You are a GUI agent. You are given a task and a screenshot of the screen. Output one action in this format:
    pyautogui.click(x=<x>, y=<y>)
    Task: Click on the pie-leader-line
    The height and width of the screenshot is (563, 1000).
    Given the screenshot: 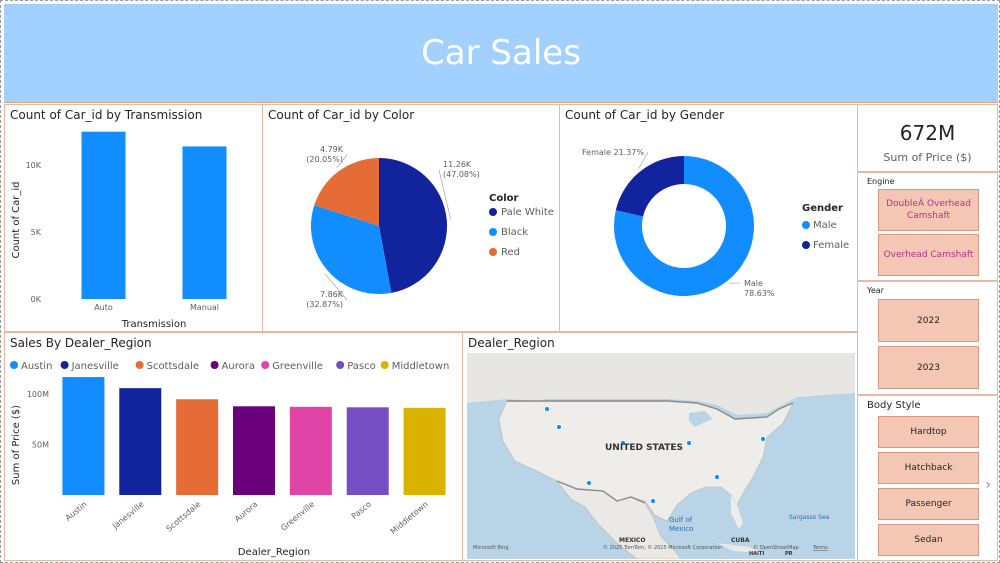 What is the action you would take?
    pyautogui.click(x=444, y=194)
    